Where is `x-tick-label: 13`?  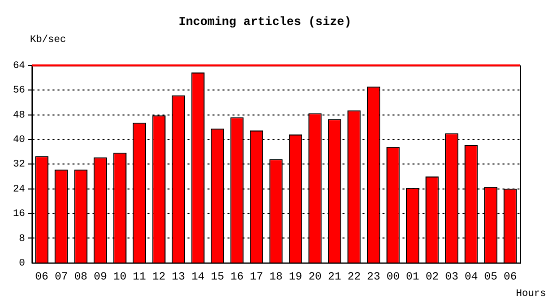 x-tick-label: 13 is located at coordinates (179, 277).